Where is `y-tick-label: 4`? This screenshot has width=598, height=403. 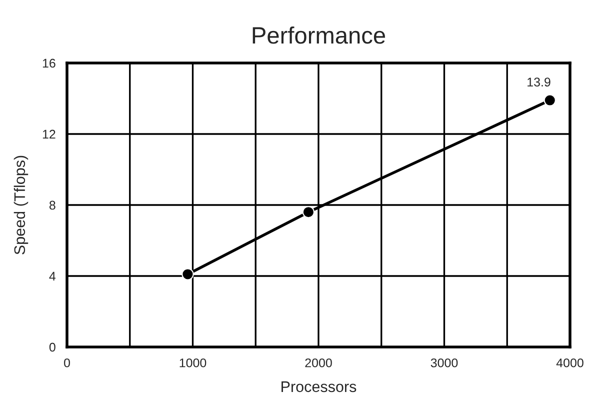 y-tick-label: 4 is located at coordinates (52, 276).